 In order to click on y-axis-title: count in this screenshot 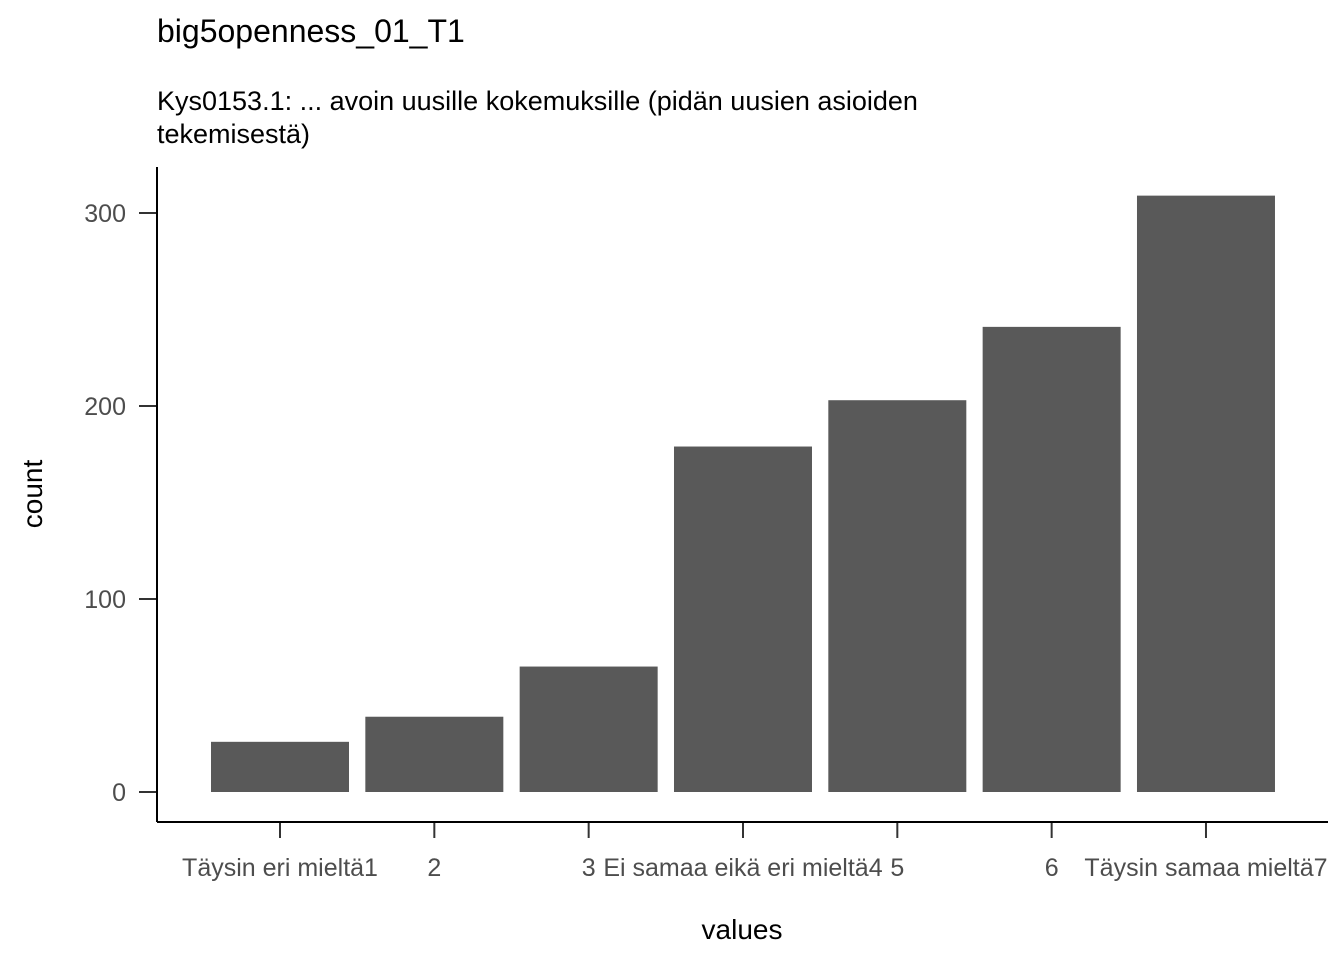, I will do `click(32, 494)`.